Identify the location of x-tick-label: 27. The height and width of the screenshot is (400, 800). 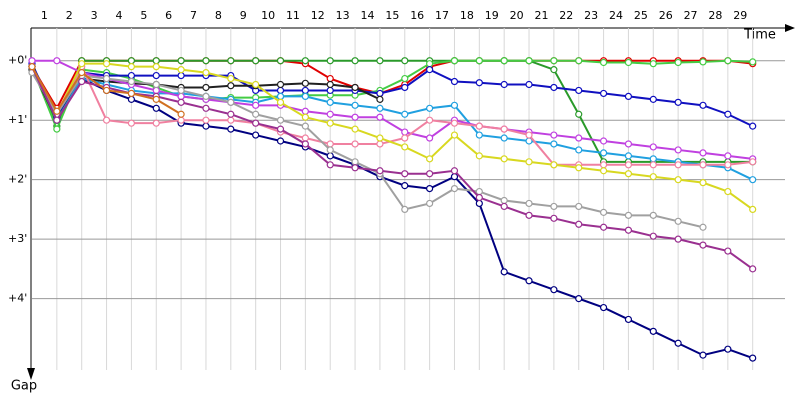
(691, 15).